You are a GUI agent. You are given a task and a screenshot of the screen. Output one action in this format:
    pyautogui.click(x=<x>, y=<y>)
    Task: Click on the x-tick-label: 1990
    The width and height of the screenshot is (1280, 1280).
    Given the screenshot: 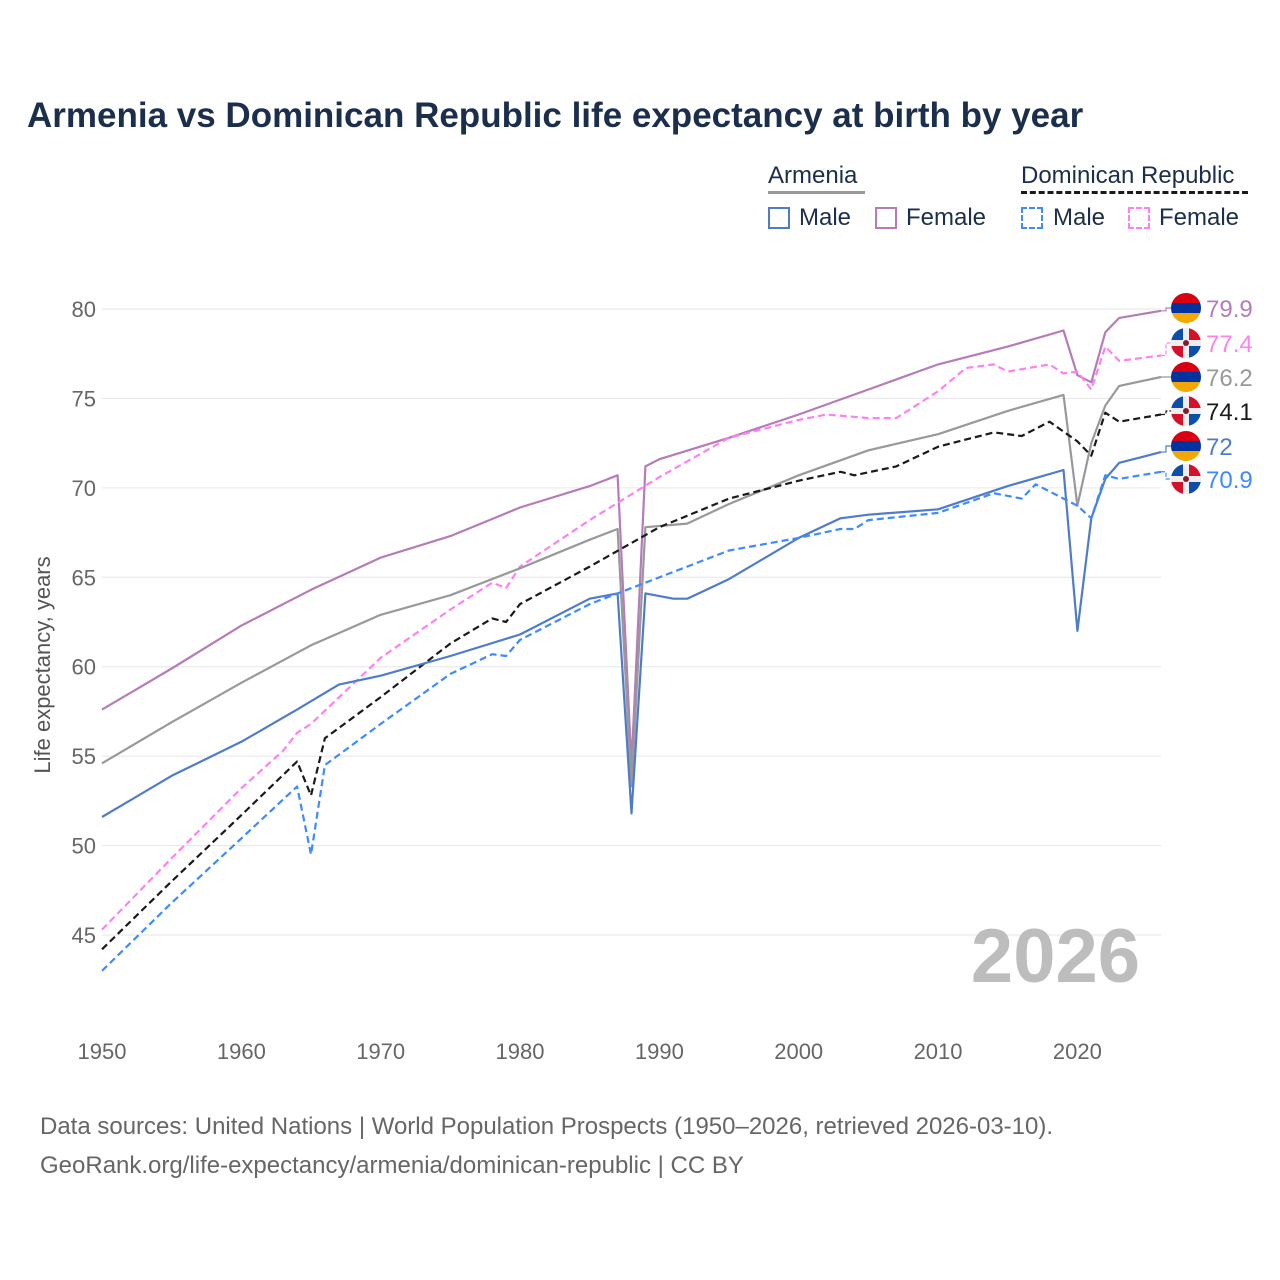 What is the action you would take?
    pyautogui.click(x=659, y=1051)
    